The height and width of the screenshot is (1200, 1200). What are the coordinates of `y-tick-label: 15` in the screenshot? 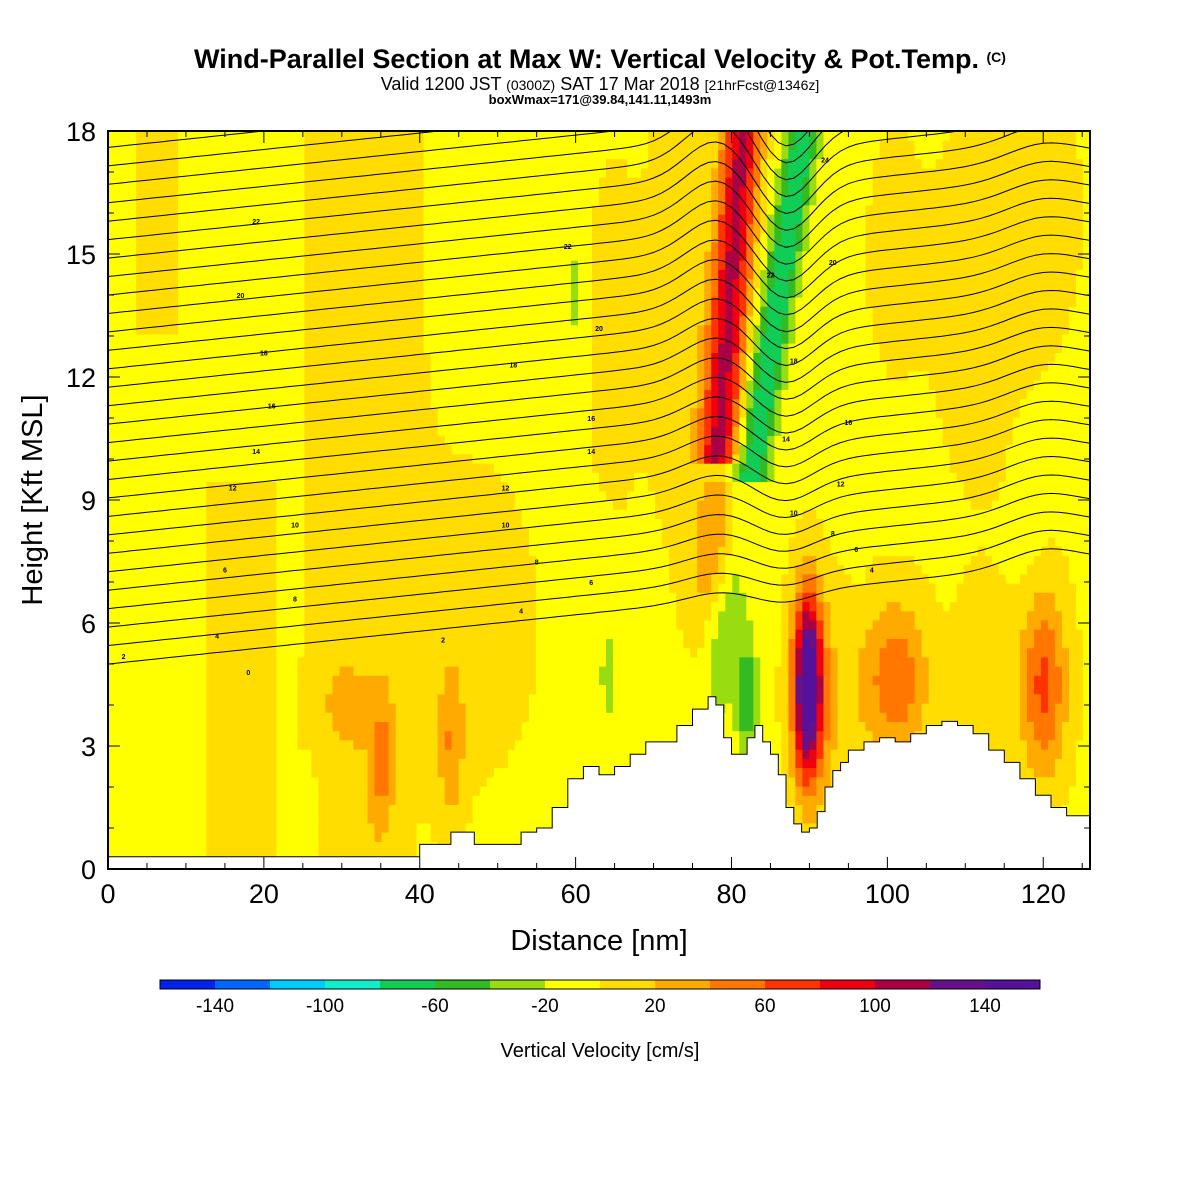 It's located at (81, 255).